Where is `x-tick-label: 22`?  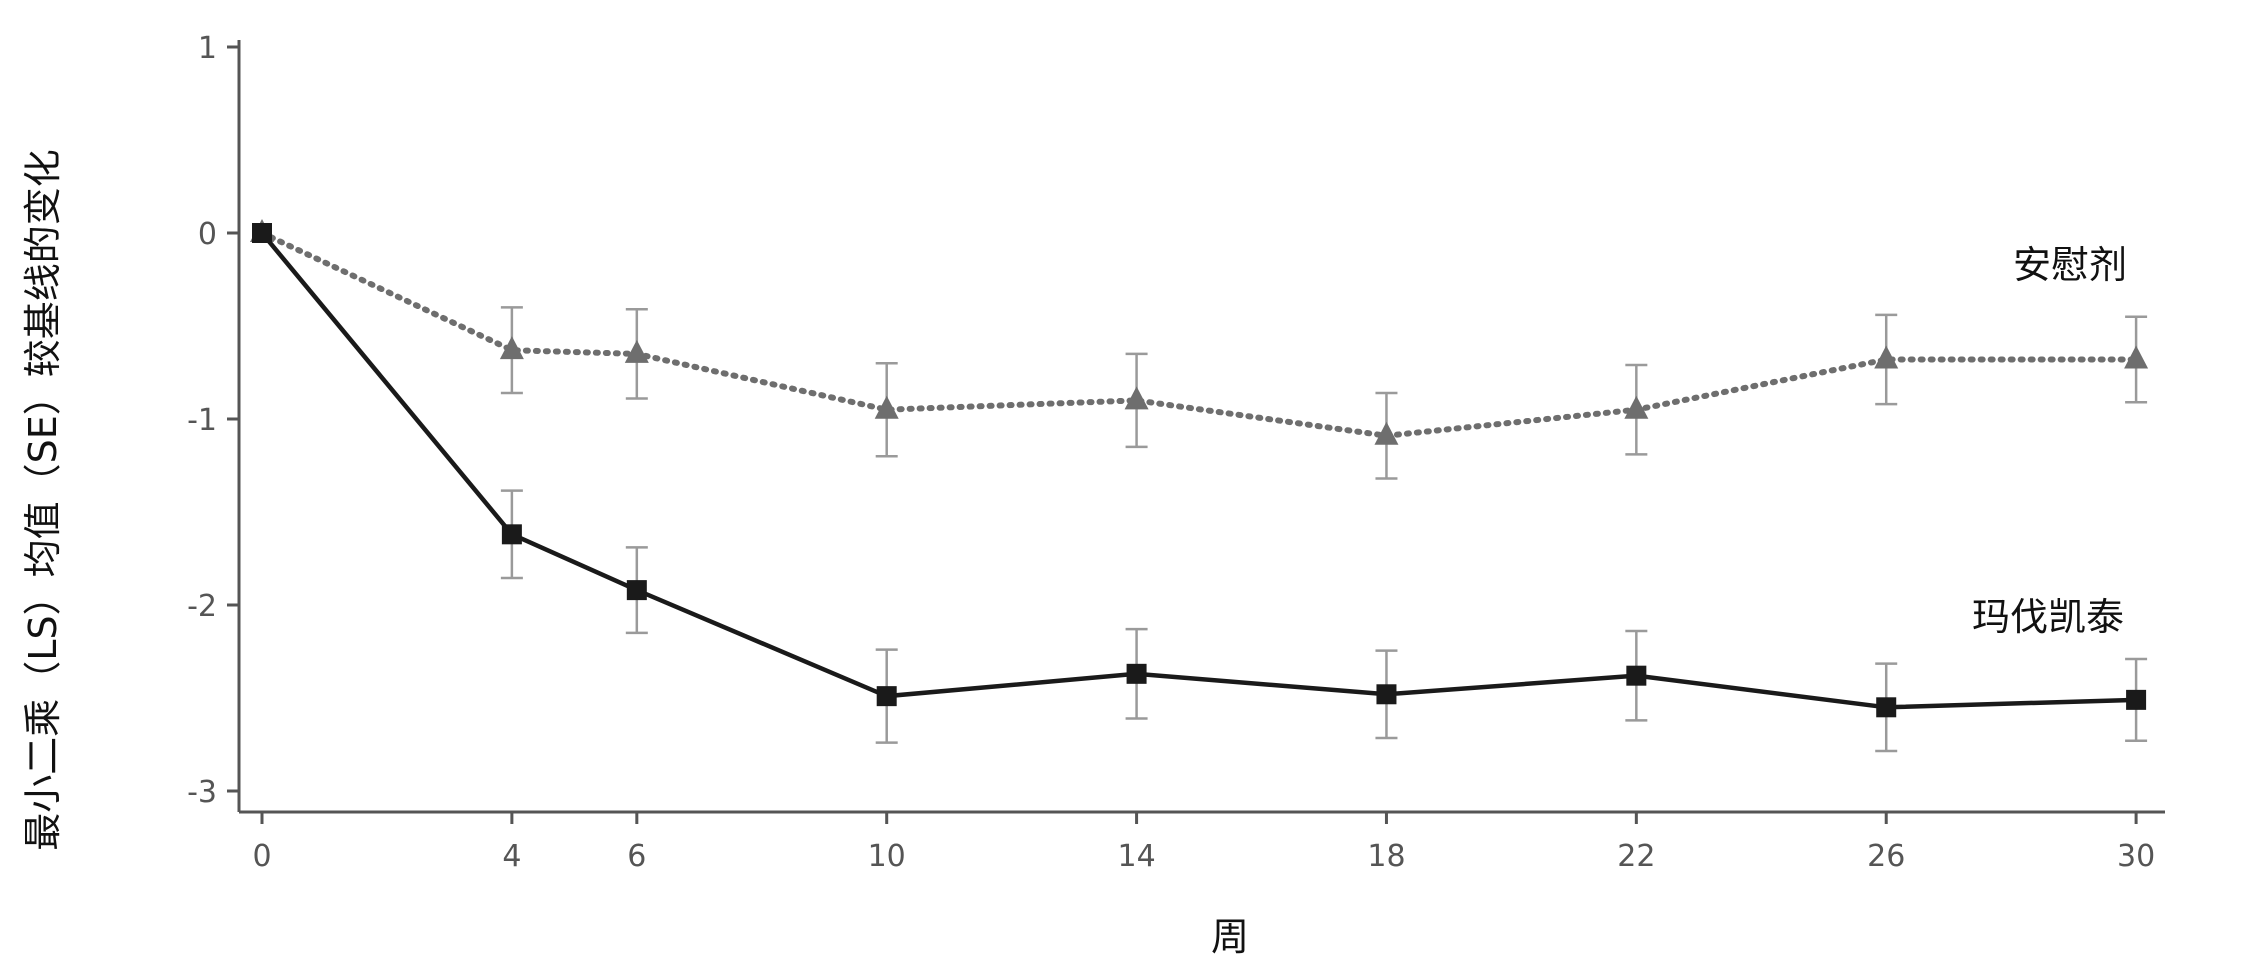
x-tick-label: 22 is located at coordinates (1636, 856).